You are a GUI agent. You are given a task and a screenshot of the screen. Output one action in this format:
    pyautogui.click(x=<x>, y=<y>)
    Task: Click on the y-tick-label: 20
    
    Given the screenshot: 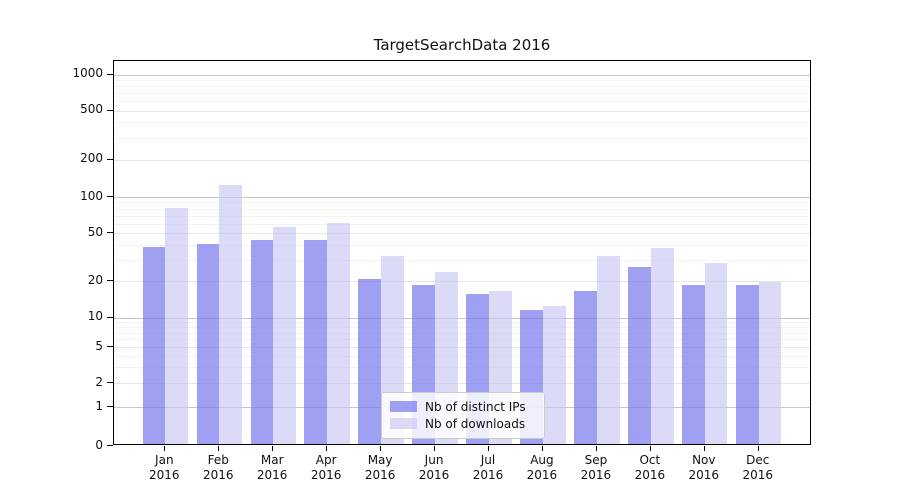 What is the action you would take?
    pyautogui.click(x=95, y=279)
    